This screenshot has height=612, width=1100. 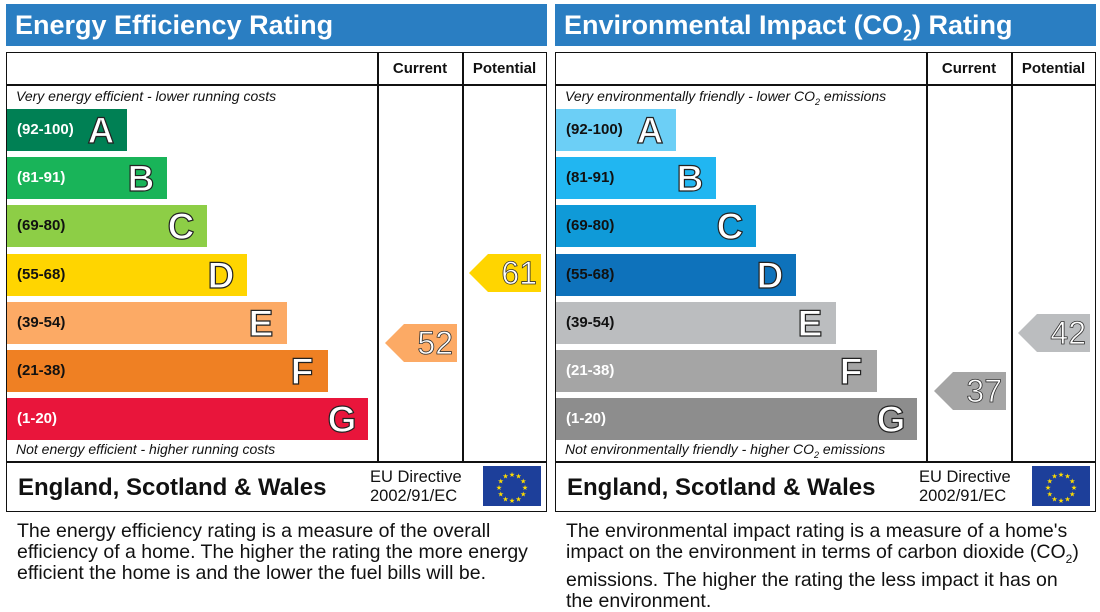 I want to click on svg-text: A, so click(x=650, y=130).